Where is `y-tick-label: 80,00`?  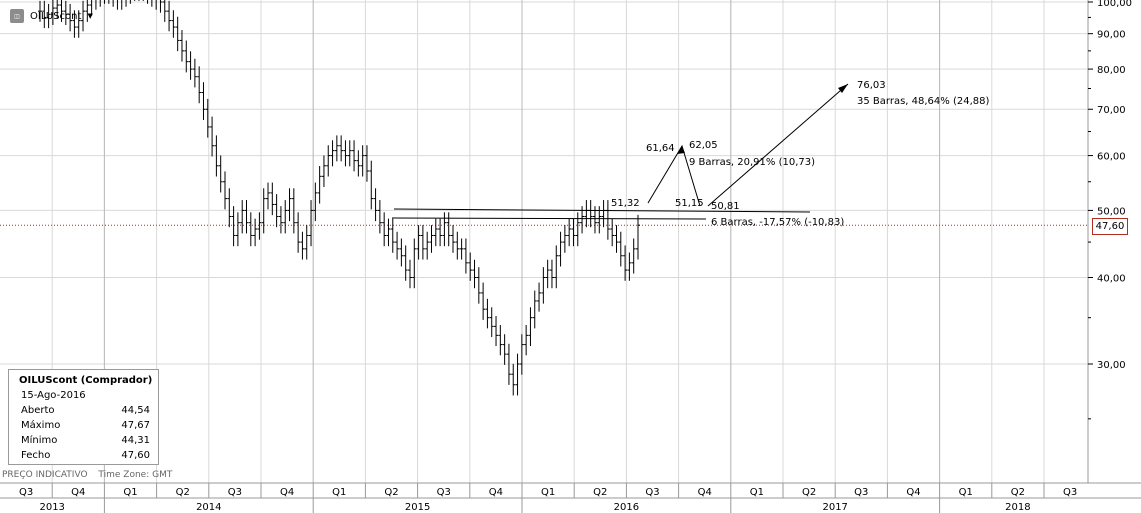 y-tick-label: 80,00 is located at coordinates (1111, 70).